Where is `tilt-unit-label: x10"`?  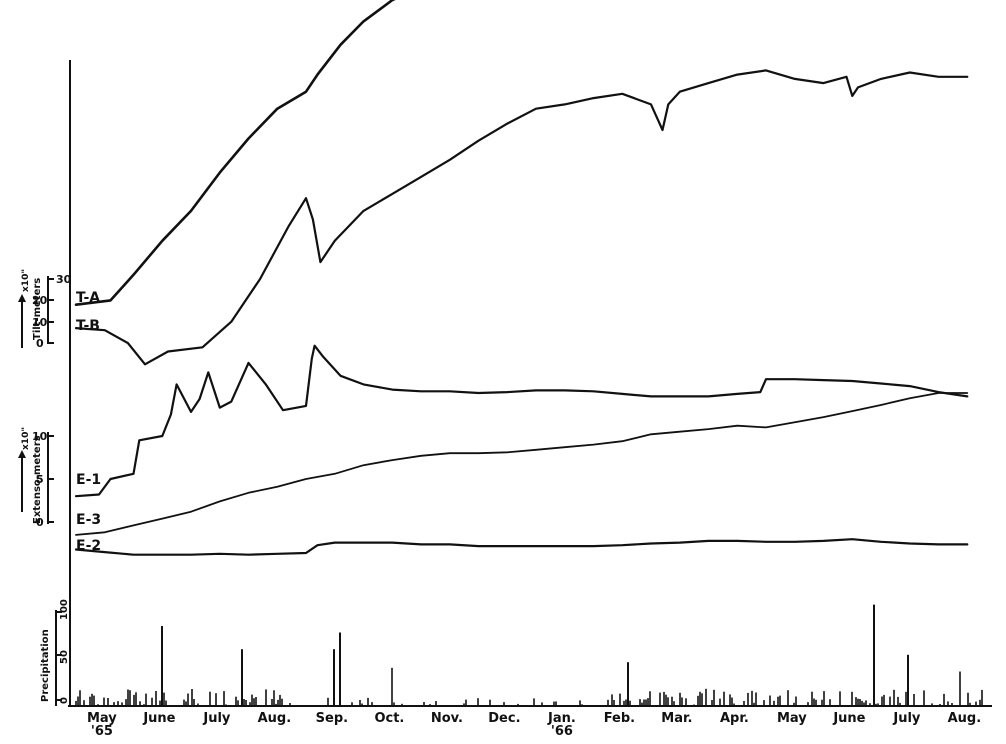
tilt-unit-label: x10" is located at coordinates (26, 280).